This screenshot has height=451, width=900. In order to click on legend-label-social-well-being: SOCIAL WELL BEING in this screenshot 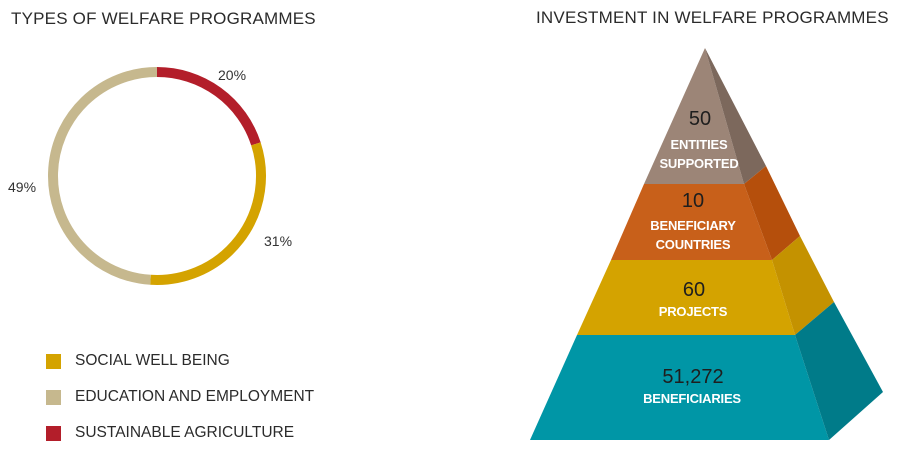, I will do `click(152, 360)`.